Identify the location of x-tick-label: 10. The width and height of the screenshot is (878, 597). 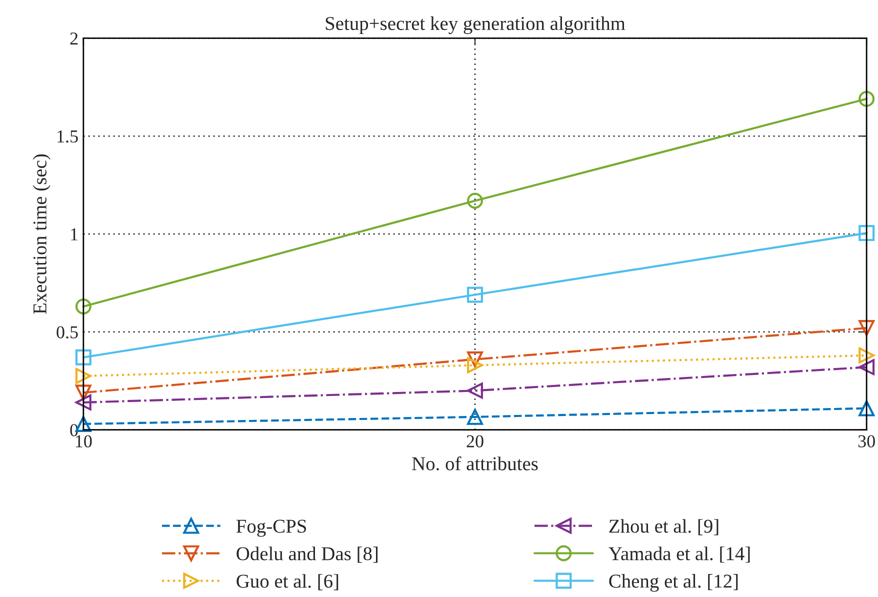
(84, 441).